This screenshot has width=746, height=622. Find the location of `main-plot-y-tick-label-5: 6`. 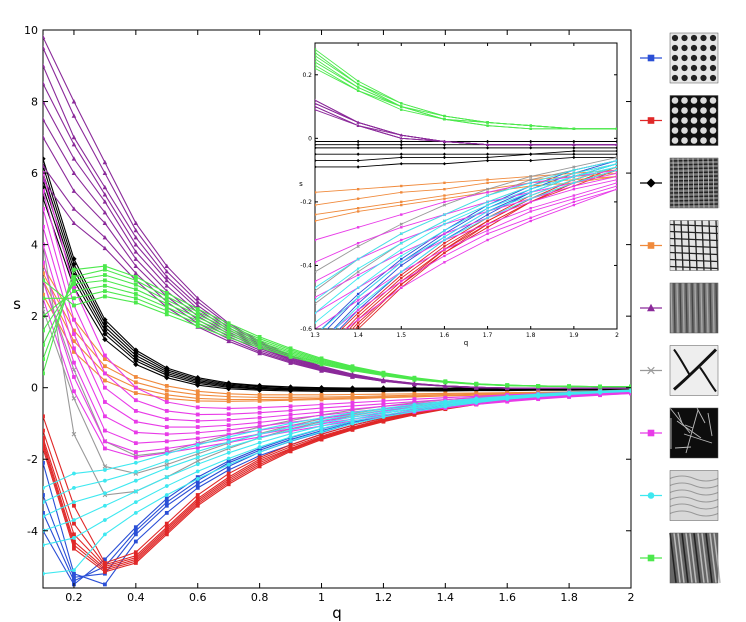

main-plot-y-tick-label-5: 6 is located at coordinates (34, 173).